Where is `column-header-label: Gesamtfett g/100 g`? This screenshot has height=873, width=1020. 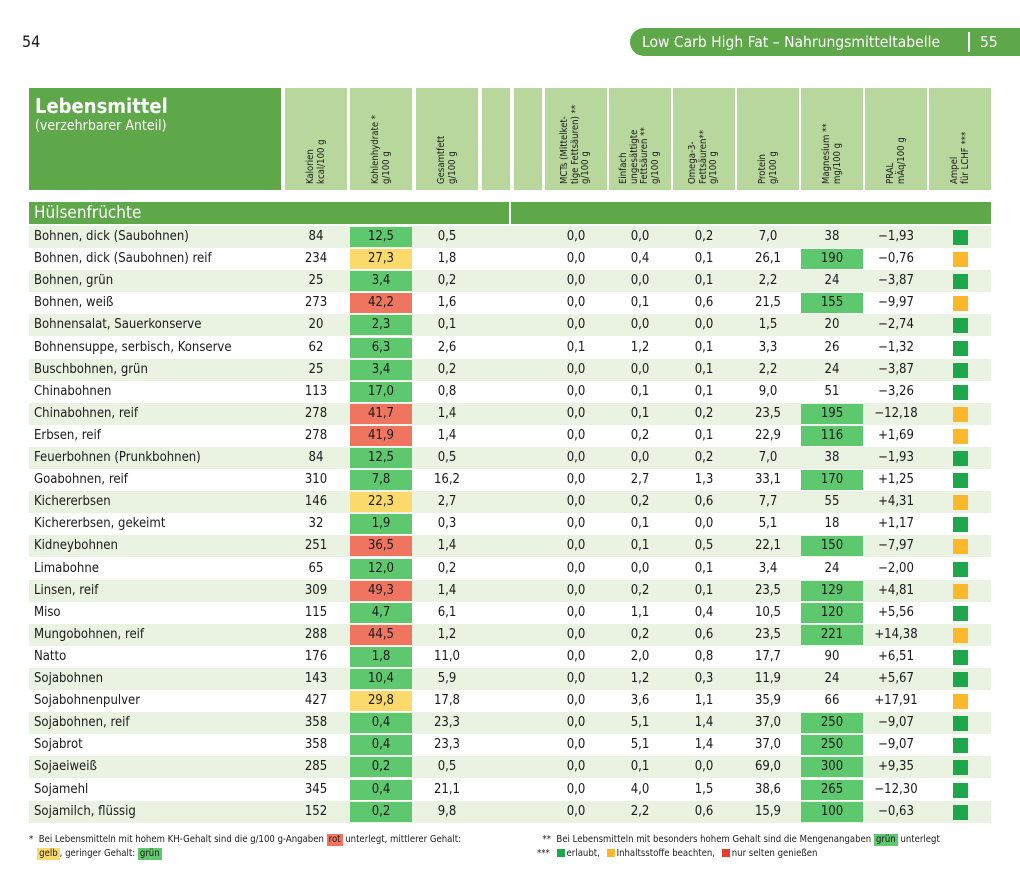
column-header-label: Gesamtfett g/100 g is located at coordinates (447, 160).